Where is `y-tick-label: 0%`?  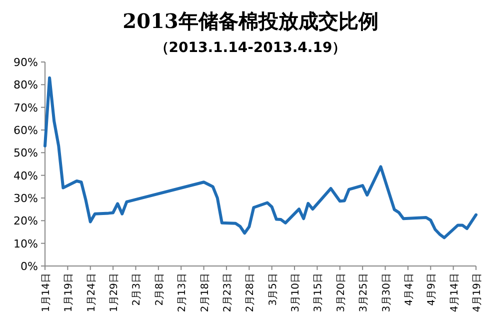 y-tick-label: 0% is located at coordinates (29, 266).